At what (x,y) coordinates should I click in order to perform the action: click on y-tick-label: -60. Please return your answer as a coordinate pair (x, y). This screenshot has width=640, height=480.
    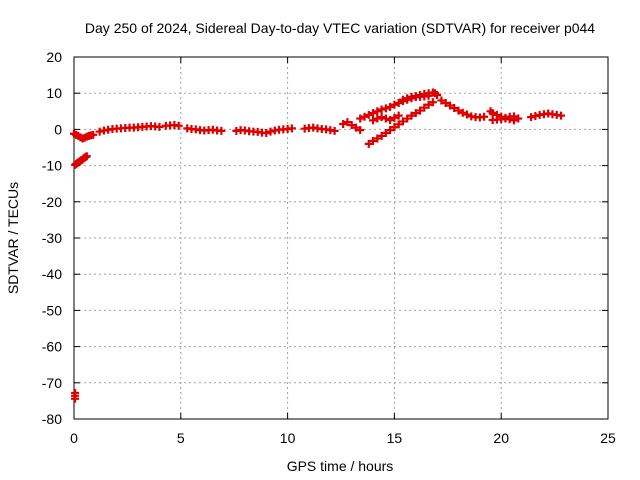
    Looking at the image, I should click on (52, 347).